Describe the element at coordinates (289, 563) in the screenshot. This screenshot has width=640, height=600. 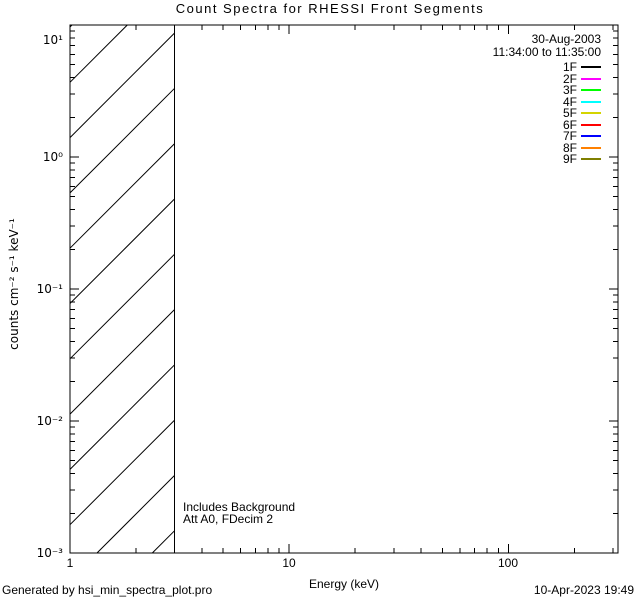
I see `x-tick-label: 10` at that location.